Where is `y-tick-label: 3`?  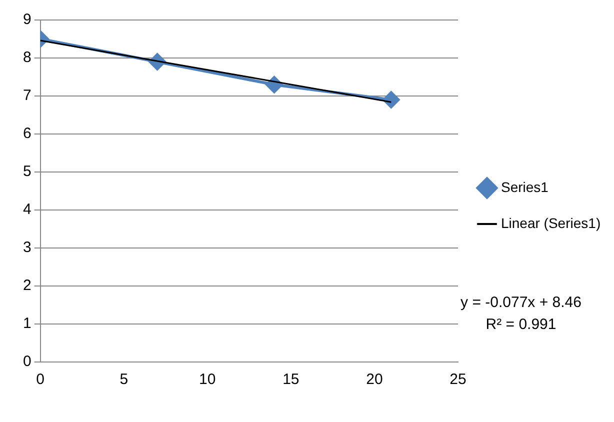 y-tick-label: 3 is located at coordinates (27, 247).